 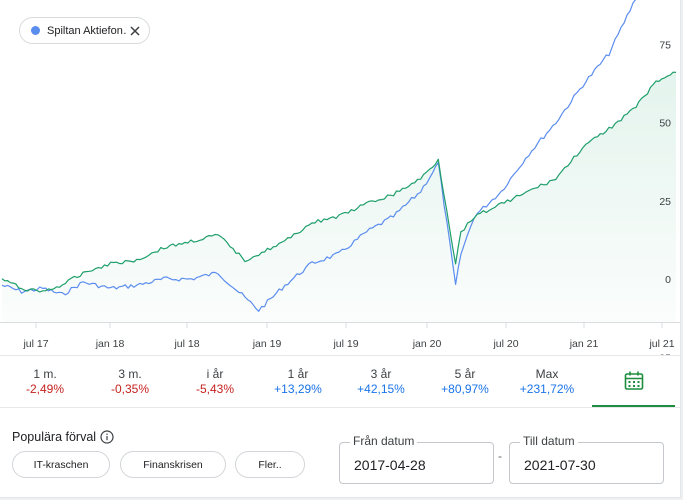 I want to click on x-tick-label: jan 19, so click(x=267, y=344).